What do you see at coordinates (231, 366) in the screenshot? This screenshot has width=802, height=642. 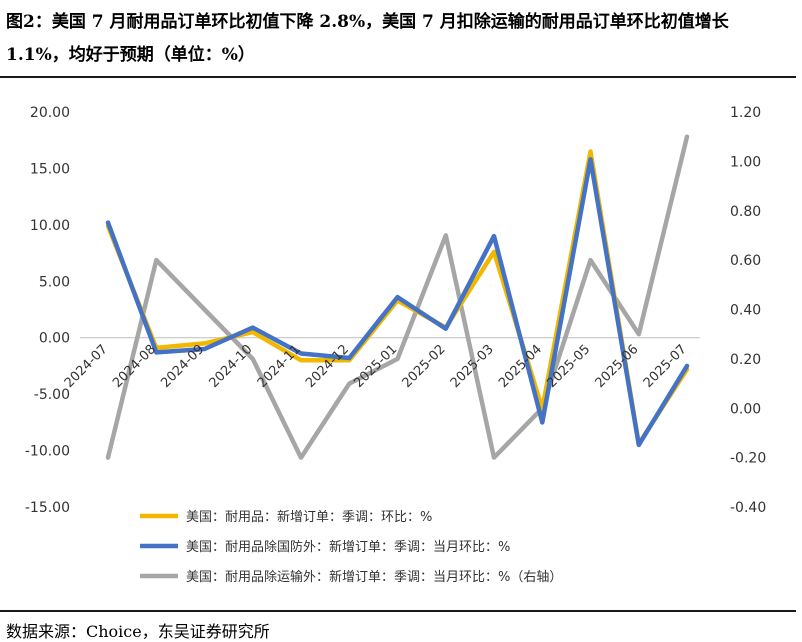 I see `x-axis-tick-label: 2024-10` at bounding box center [231, 366].